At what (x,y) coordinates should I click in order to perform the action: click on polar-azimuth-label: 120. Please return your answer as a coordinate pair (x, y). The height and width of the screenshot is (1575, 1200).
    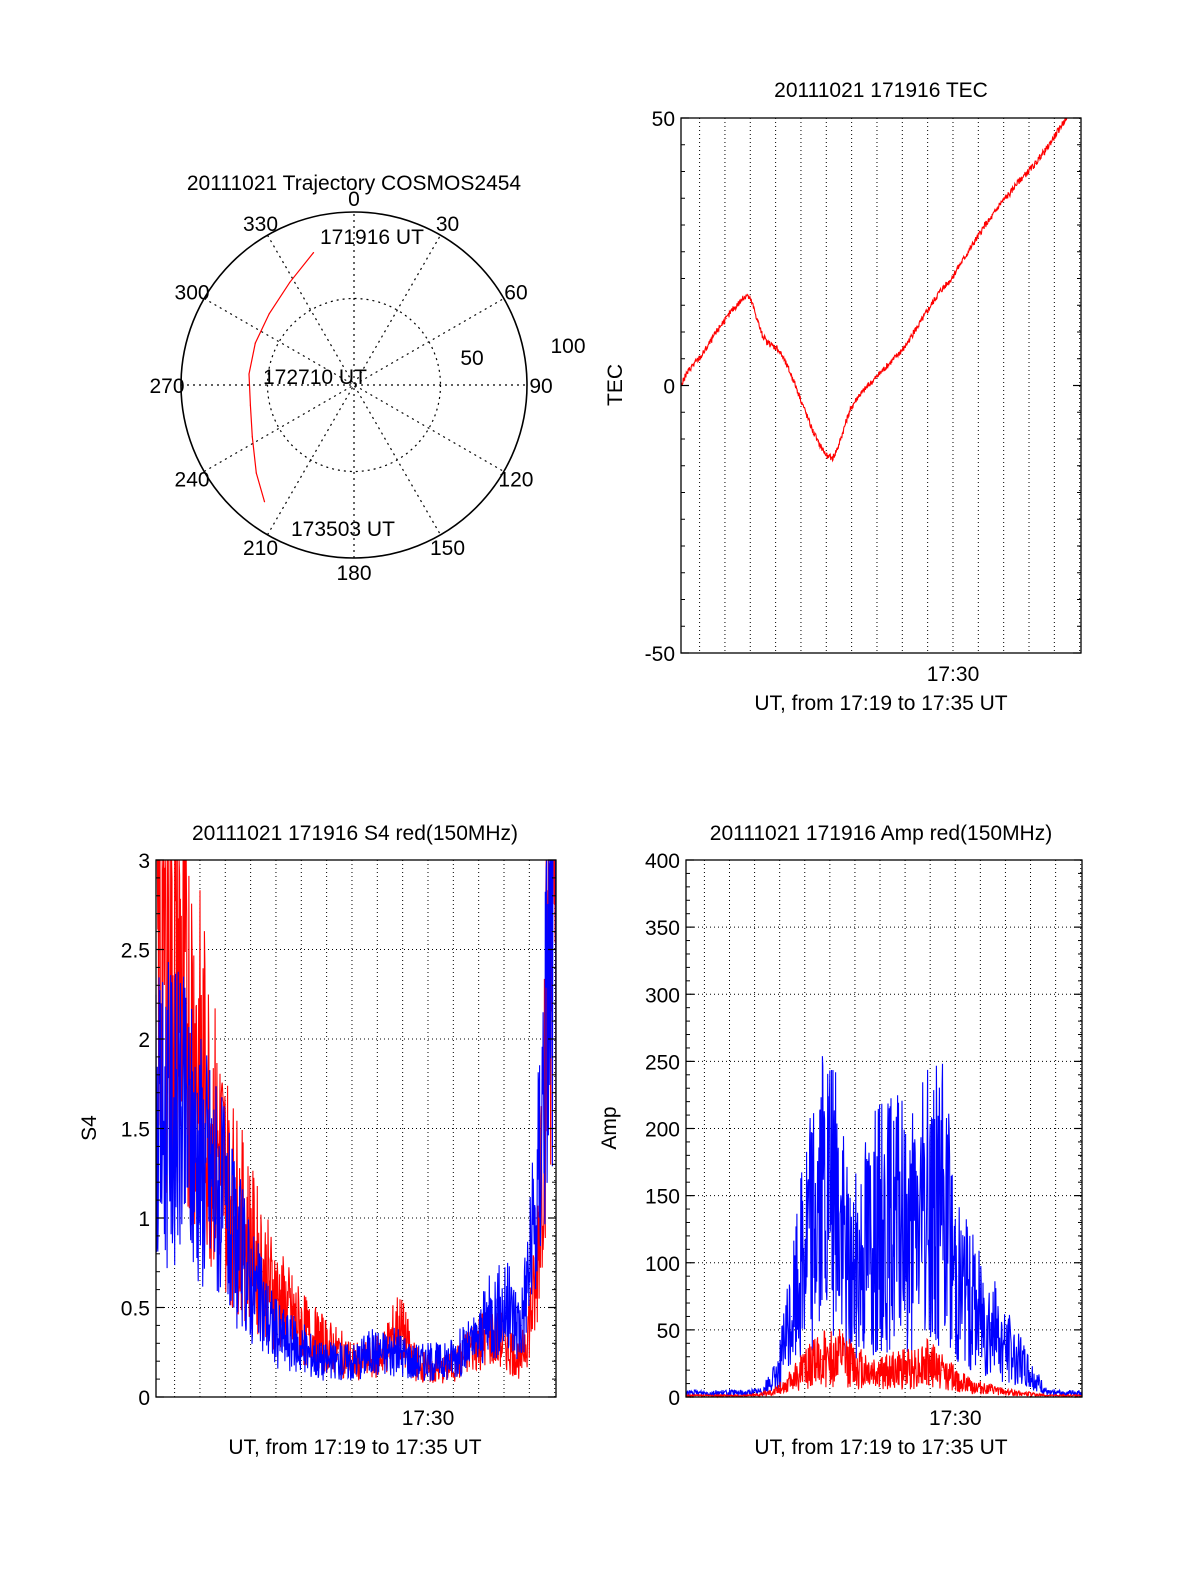
    Looking at the image, I should click on (515, 480).